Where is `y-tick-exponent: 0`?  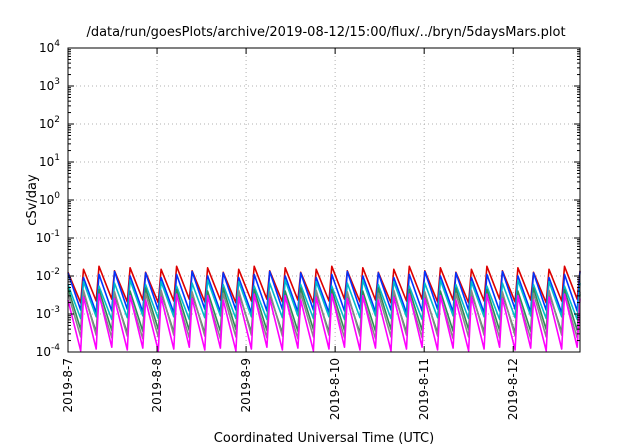
y-tick-exponent: 0 is located at coordinates (57, 196).